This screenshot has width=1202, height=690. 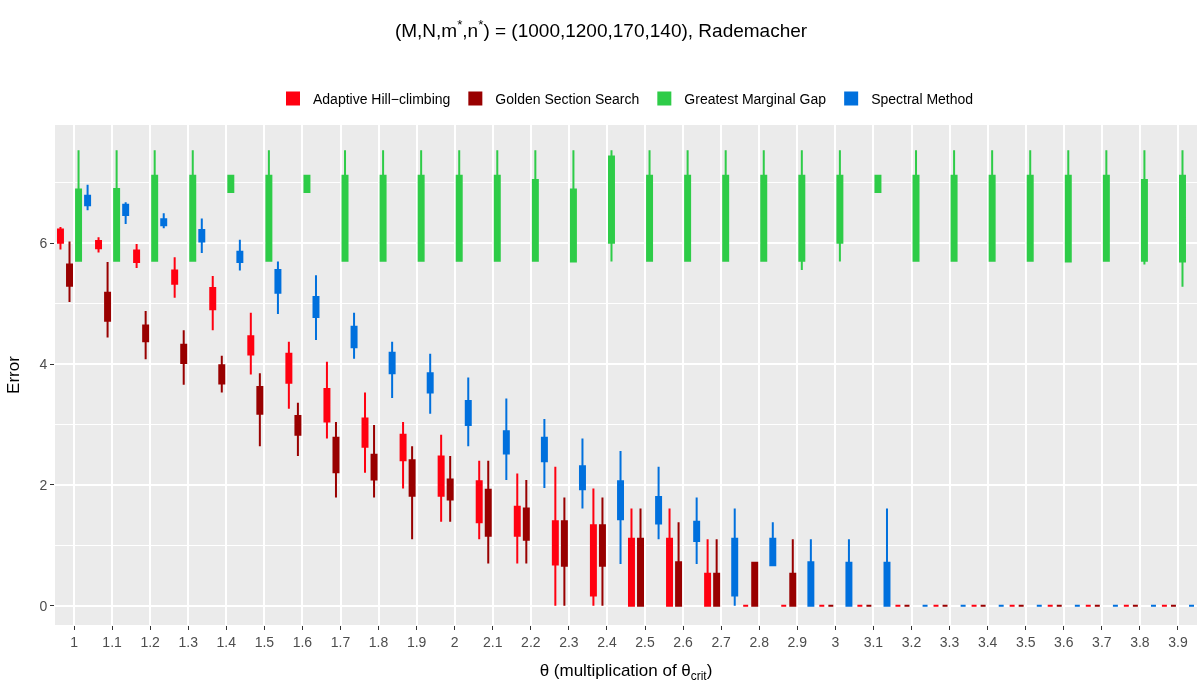 What do you see at coordinates (626, 672) in the screenshot?
I see `x-axis-title: θ (multiplication of θ$_{crit}$)` at bounding box center [626, 672].